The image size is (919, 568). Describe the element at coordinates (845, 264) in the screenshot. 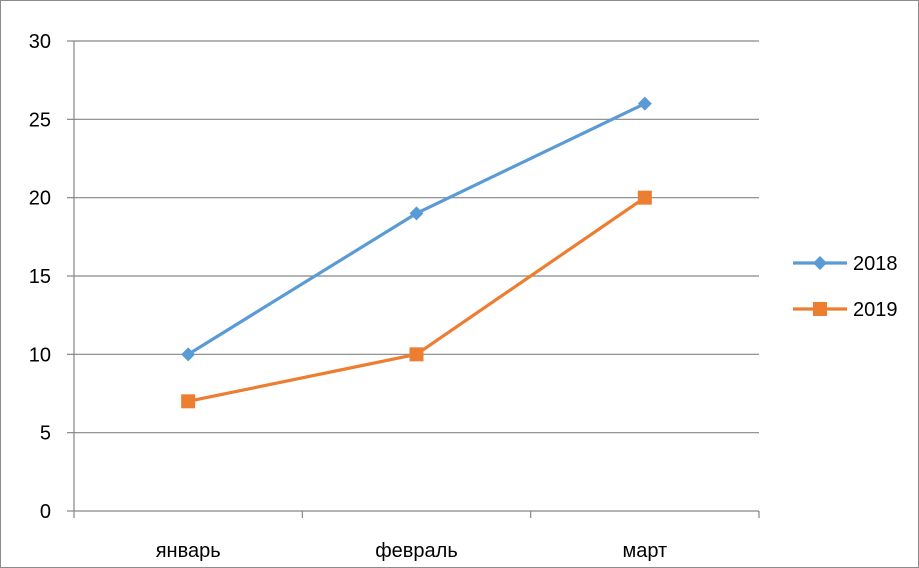

I see `legend-item-2018: 2018` at that location.